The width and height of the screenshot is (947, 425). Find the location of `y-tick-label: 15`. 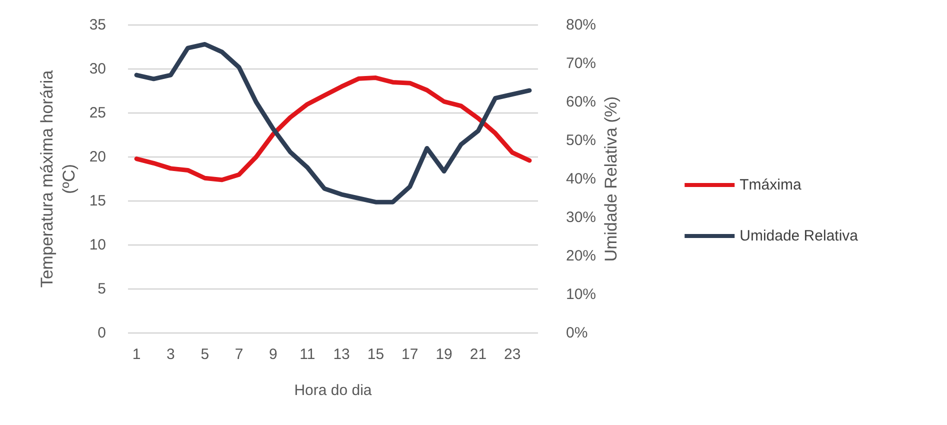

y-tick-label: 15 is located at coordinates (97, 201).